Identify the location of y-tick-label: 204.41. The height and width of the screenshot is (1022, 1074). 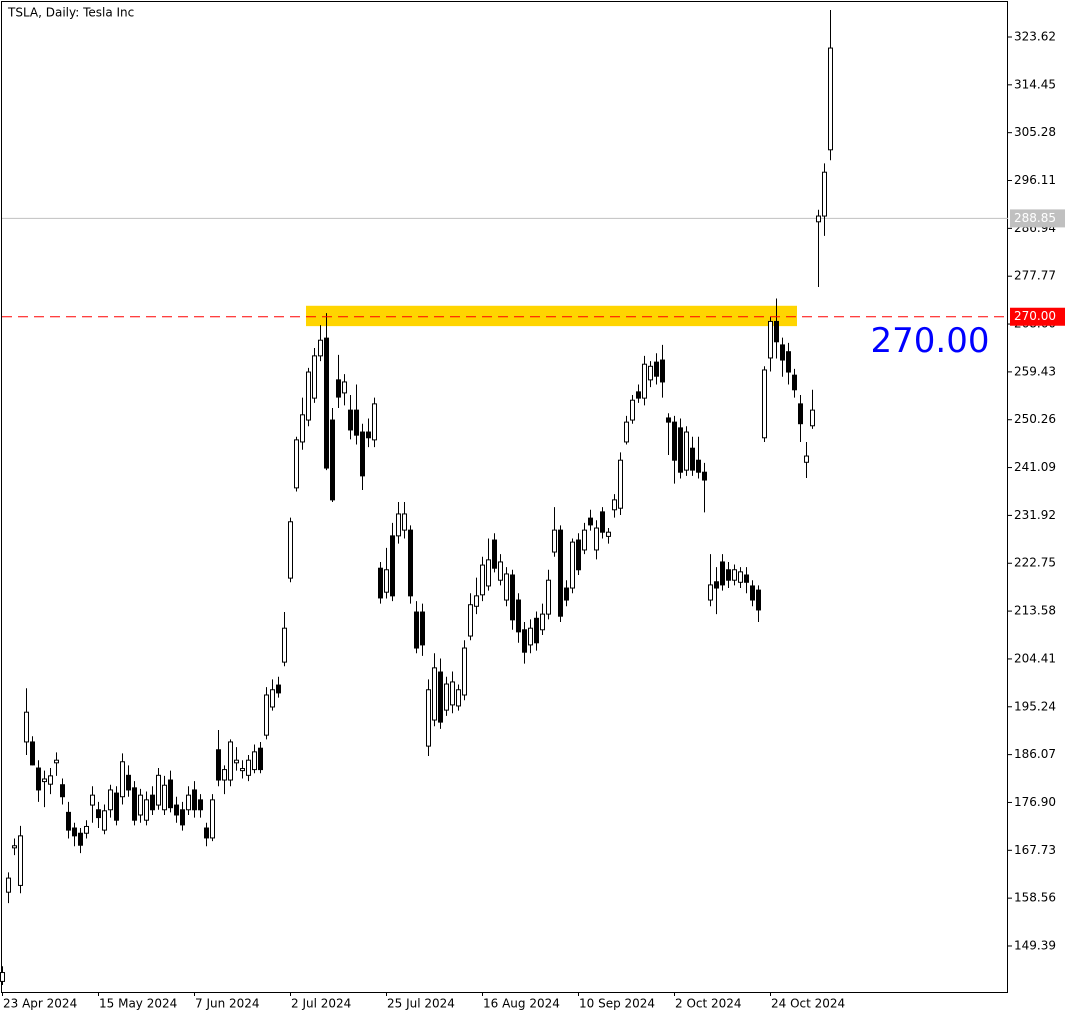
(1035, 658).